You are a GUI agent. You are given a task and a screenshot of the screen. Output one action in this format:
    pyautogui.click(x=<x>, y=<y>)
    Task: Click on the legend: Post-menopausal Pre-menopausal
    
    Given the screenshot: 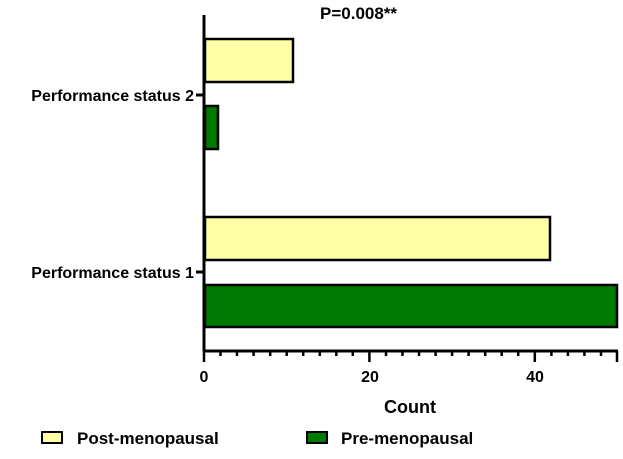 What is the action you would take?
    pyautogui.click(x=257, y=438)
    